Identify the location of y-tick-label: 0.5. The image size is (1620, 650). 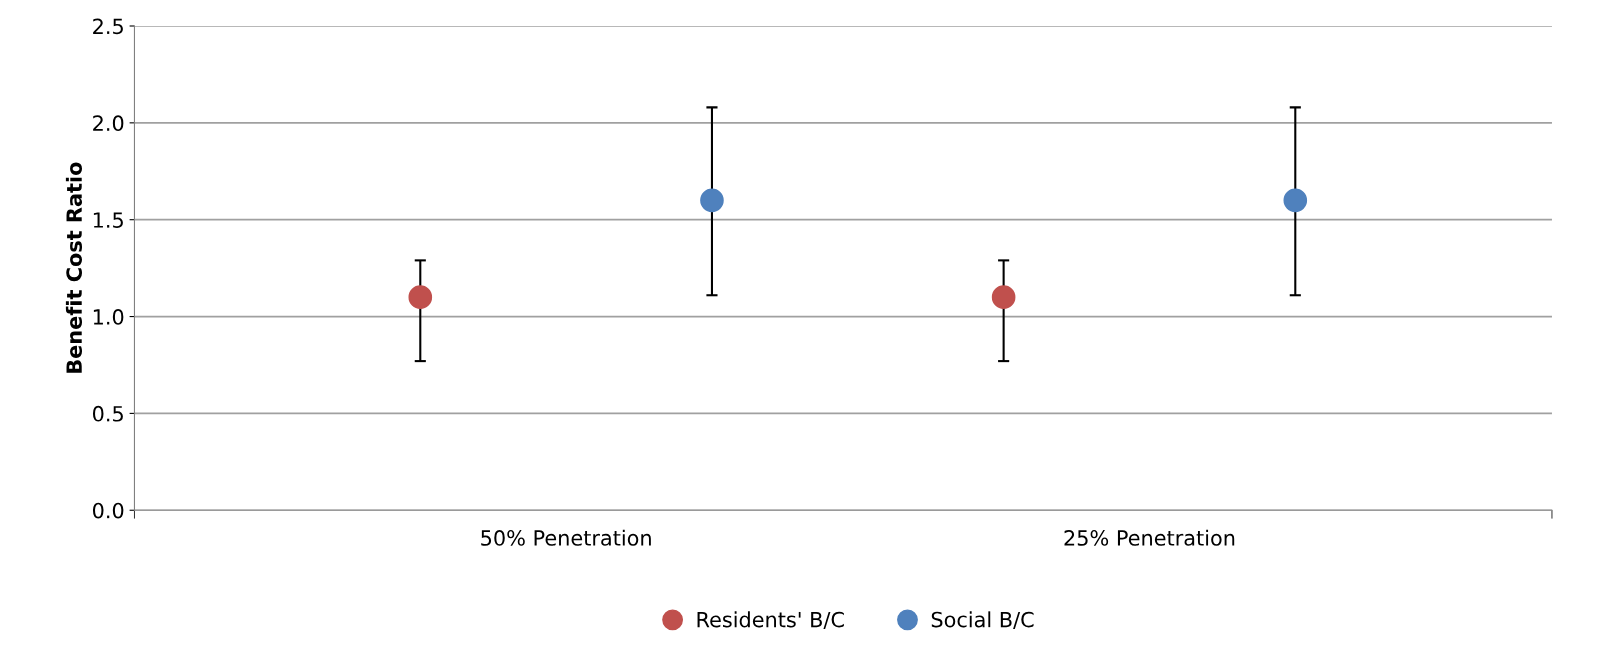
(107, 413).